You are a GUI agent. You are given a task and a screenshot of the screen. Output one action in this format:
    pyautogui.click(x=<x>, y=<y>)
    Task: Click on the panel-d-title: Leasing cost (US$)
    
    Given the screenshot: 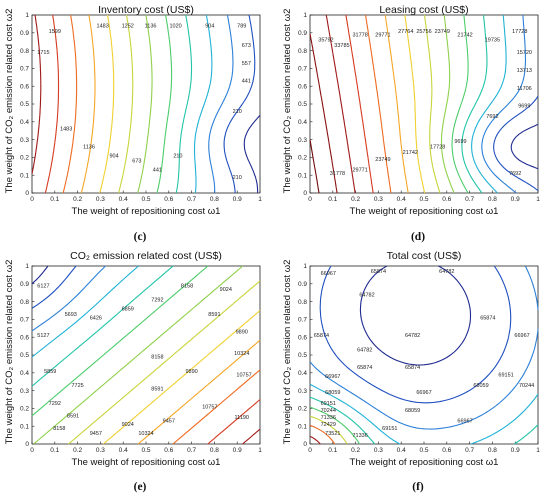 What is the action you would take?
    pyautogui.click(x=423, y=10)
    